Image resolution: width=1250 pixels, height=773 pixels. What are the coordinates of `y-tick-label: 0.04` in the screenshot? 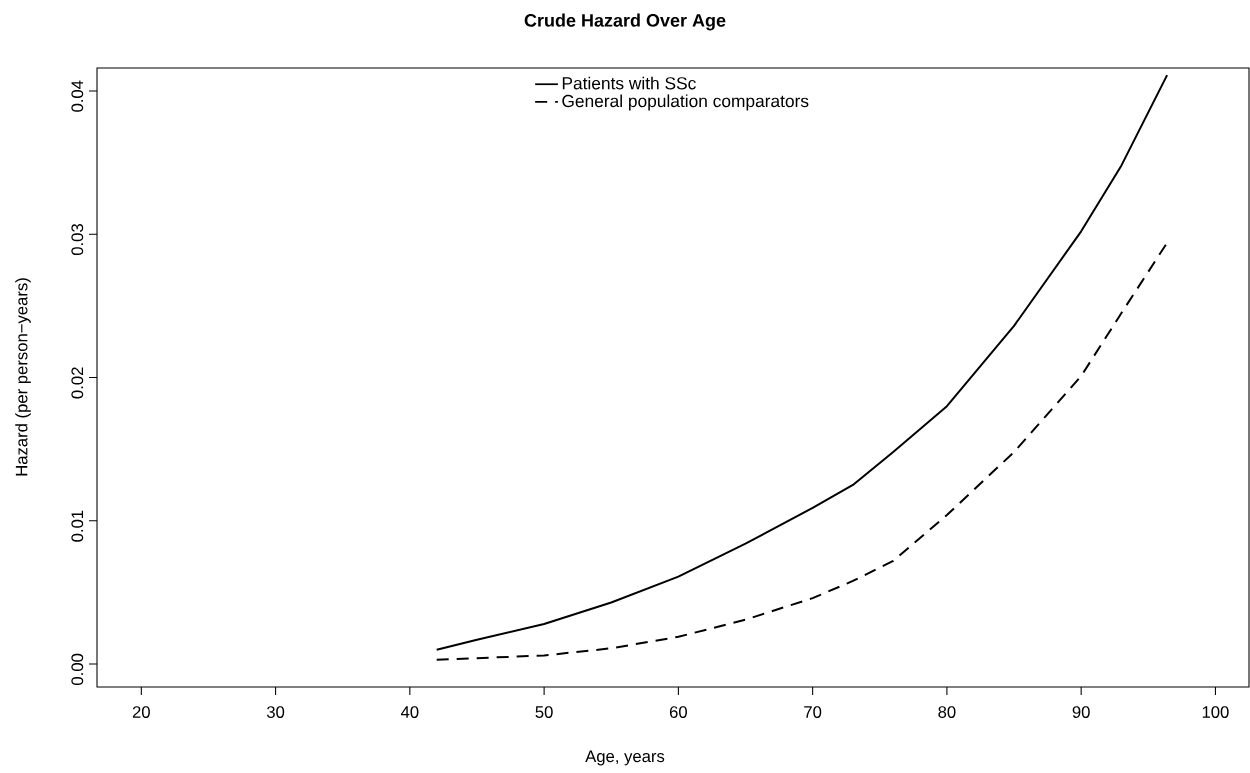 It's located at (77, 96).